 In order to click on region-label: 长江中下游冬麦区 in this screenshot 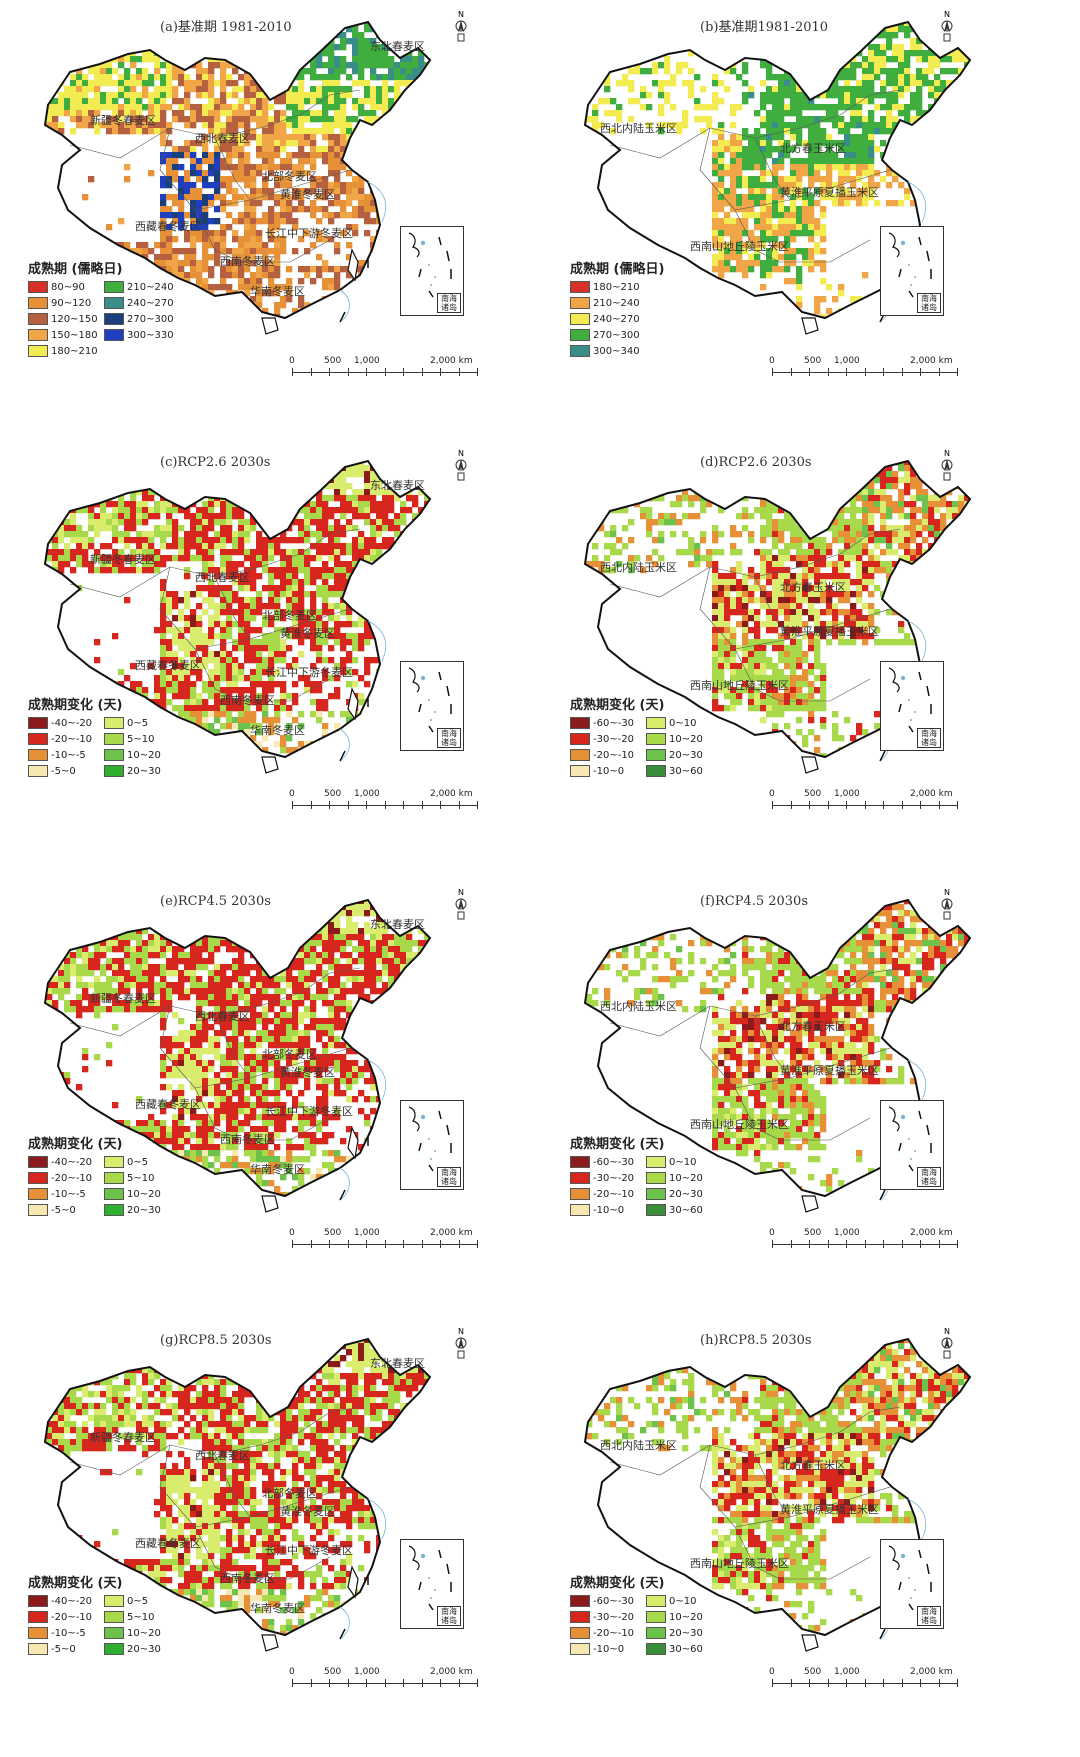, I will do `click(309, 1550)`.